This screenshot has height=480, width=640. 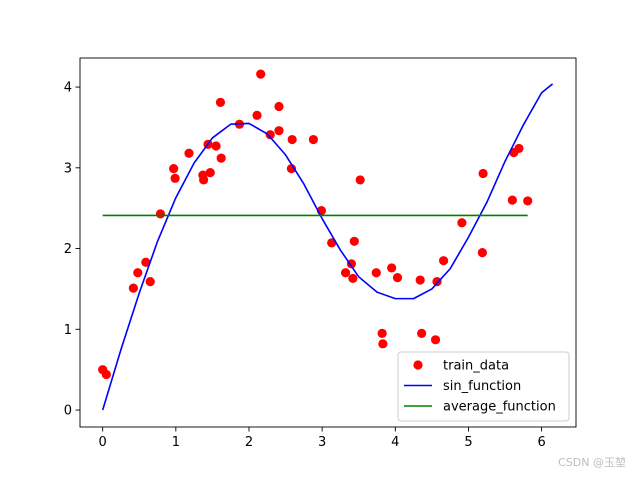 I want to click on legend-label: sin_function, so click(x=482, y=386).